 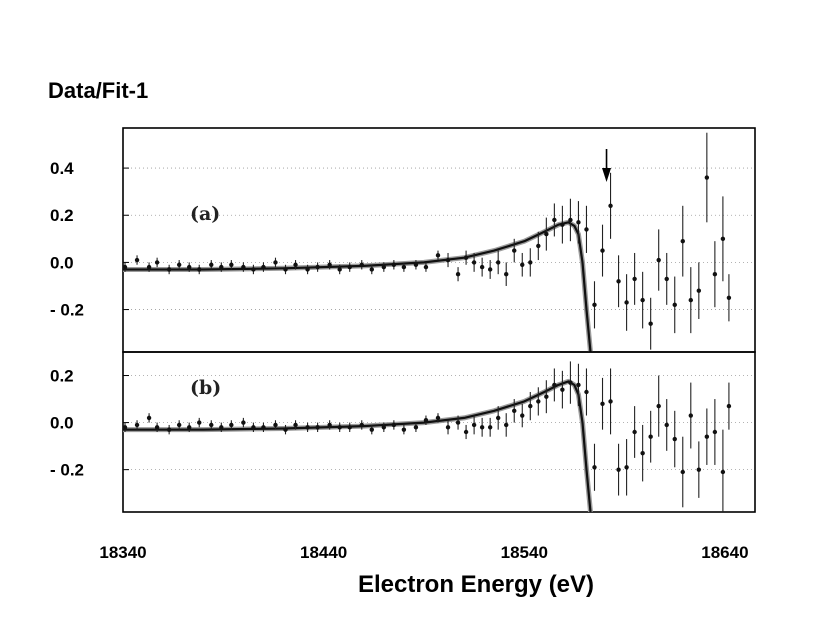 What do you see at coordinates (476, 584) in the screenshot?
I see `x-axis-label: Electron Energy (eV)` at bounding box center [476, 584].